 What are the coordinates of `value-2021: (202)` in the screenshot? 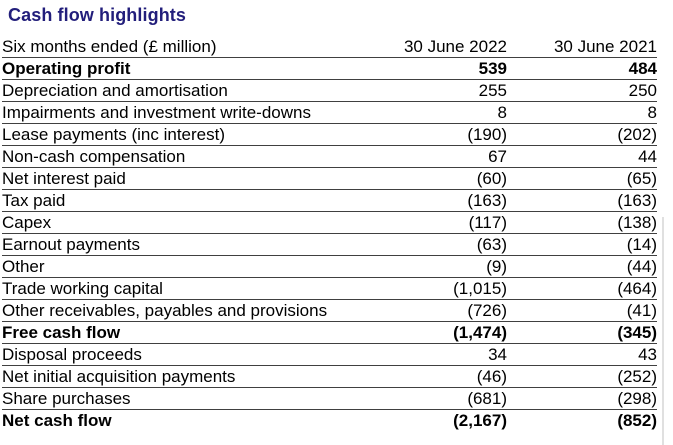 It's located at (582, 134).